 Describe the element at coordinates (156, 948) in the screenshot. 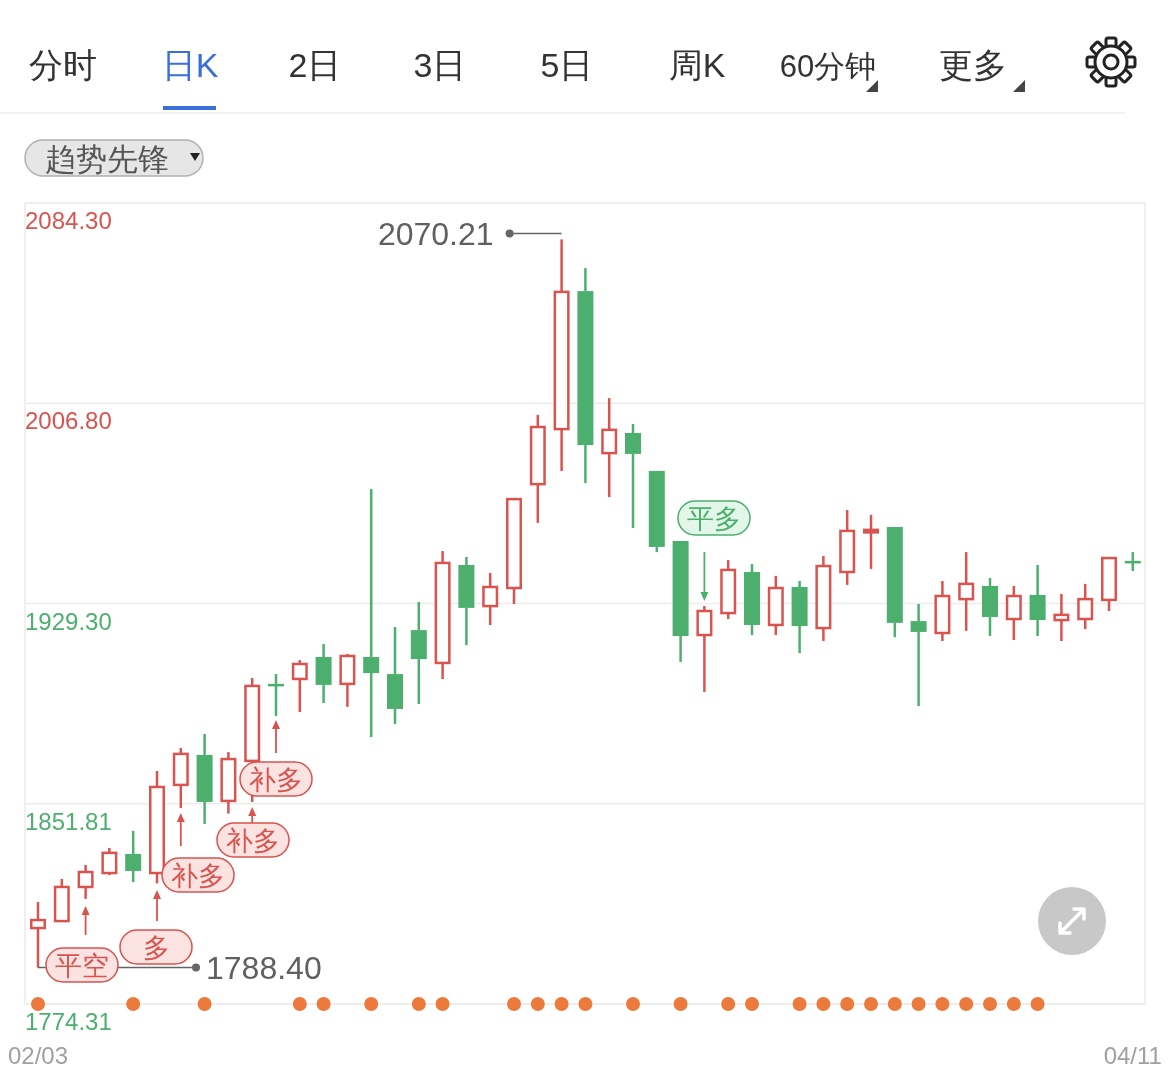

I see `annotation: 多` at that location.